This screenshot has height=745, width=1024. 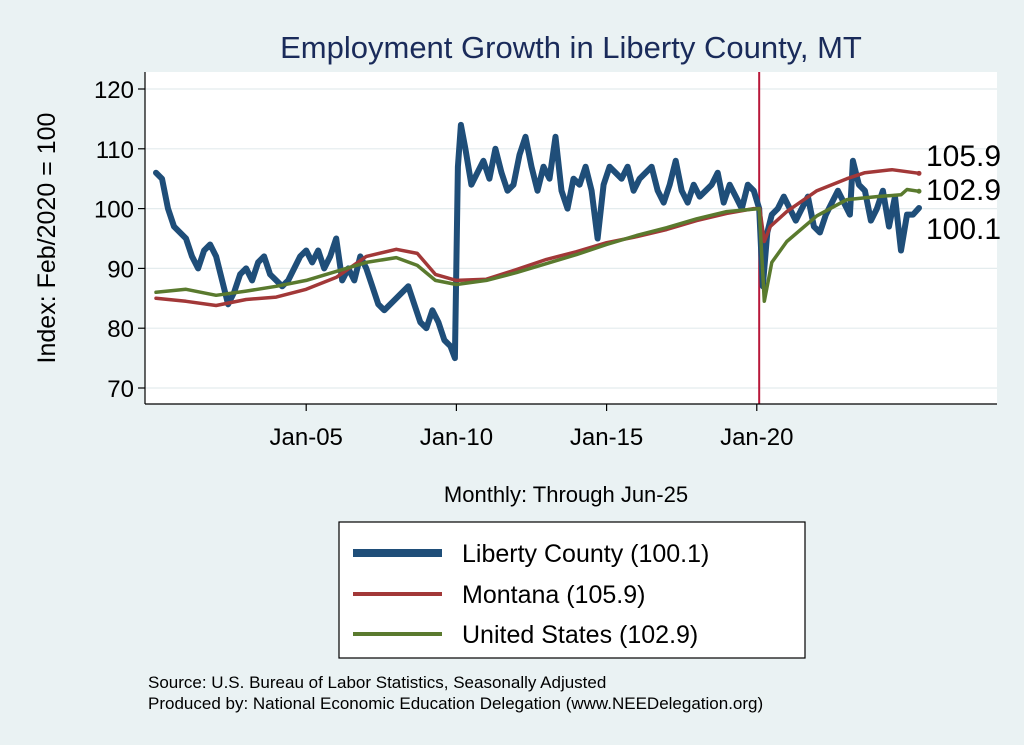 What do you see at coordinates (47, 238) in the screenshot?
I see `y-axis-label: Index: Feb/2020 = 100` at bounding box center [47, 238].